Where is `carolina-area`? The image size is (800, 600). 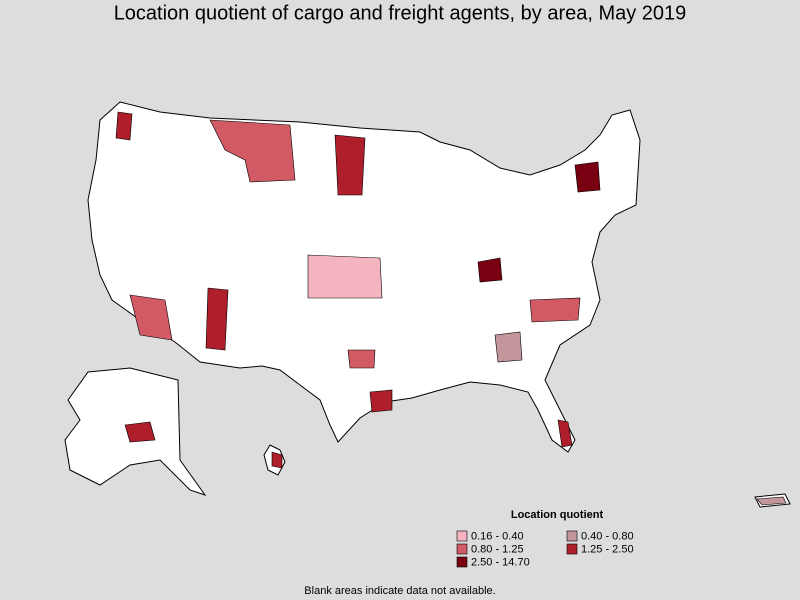
carolina-area is located at coordinates (555, 310).